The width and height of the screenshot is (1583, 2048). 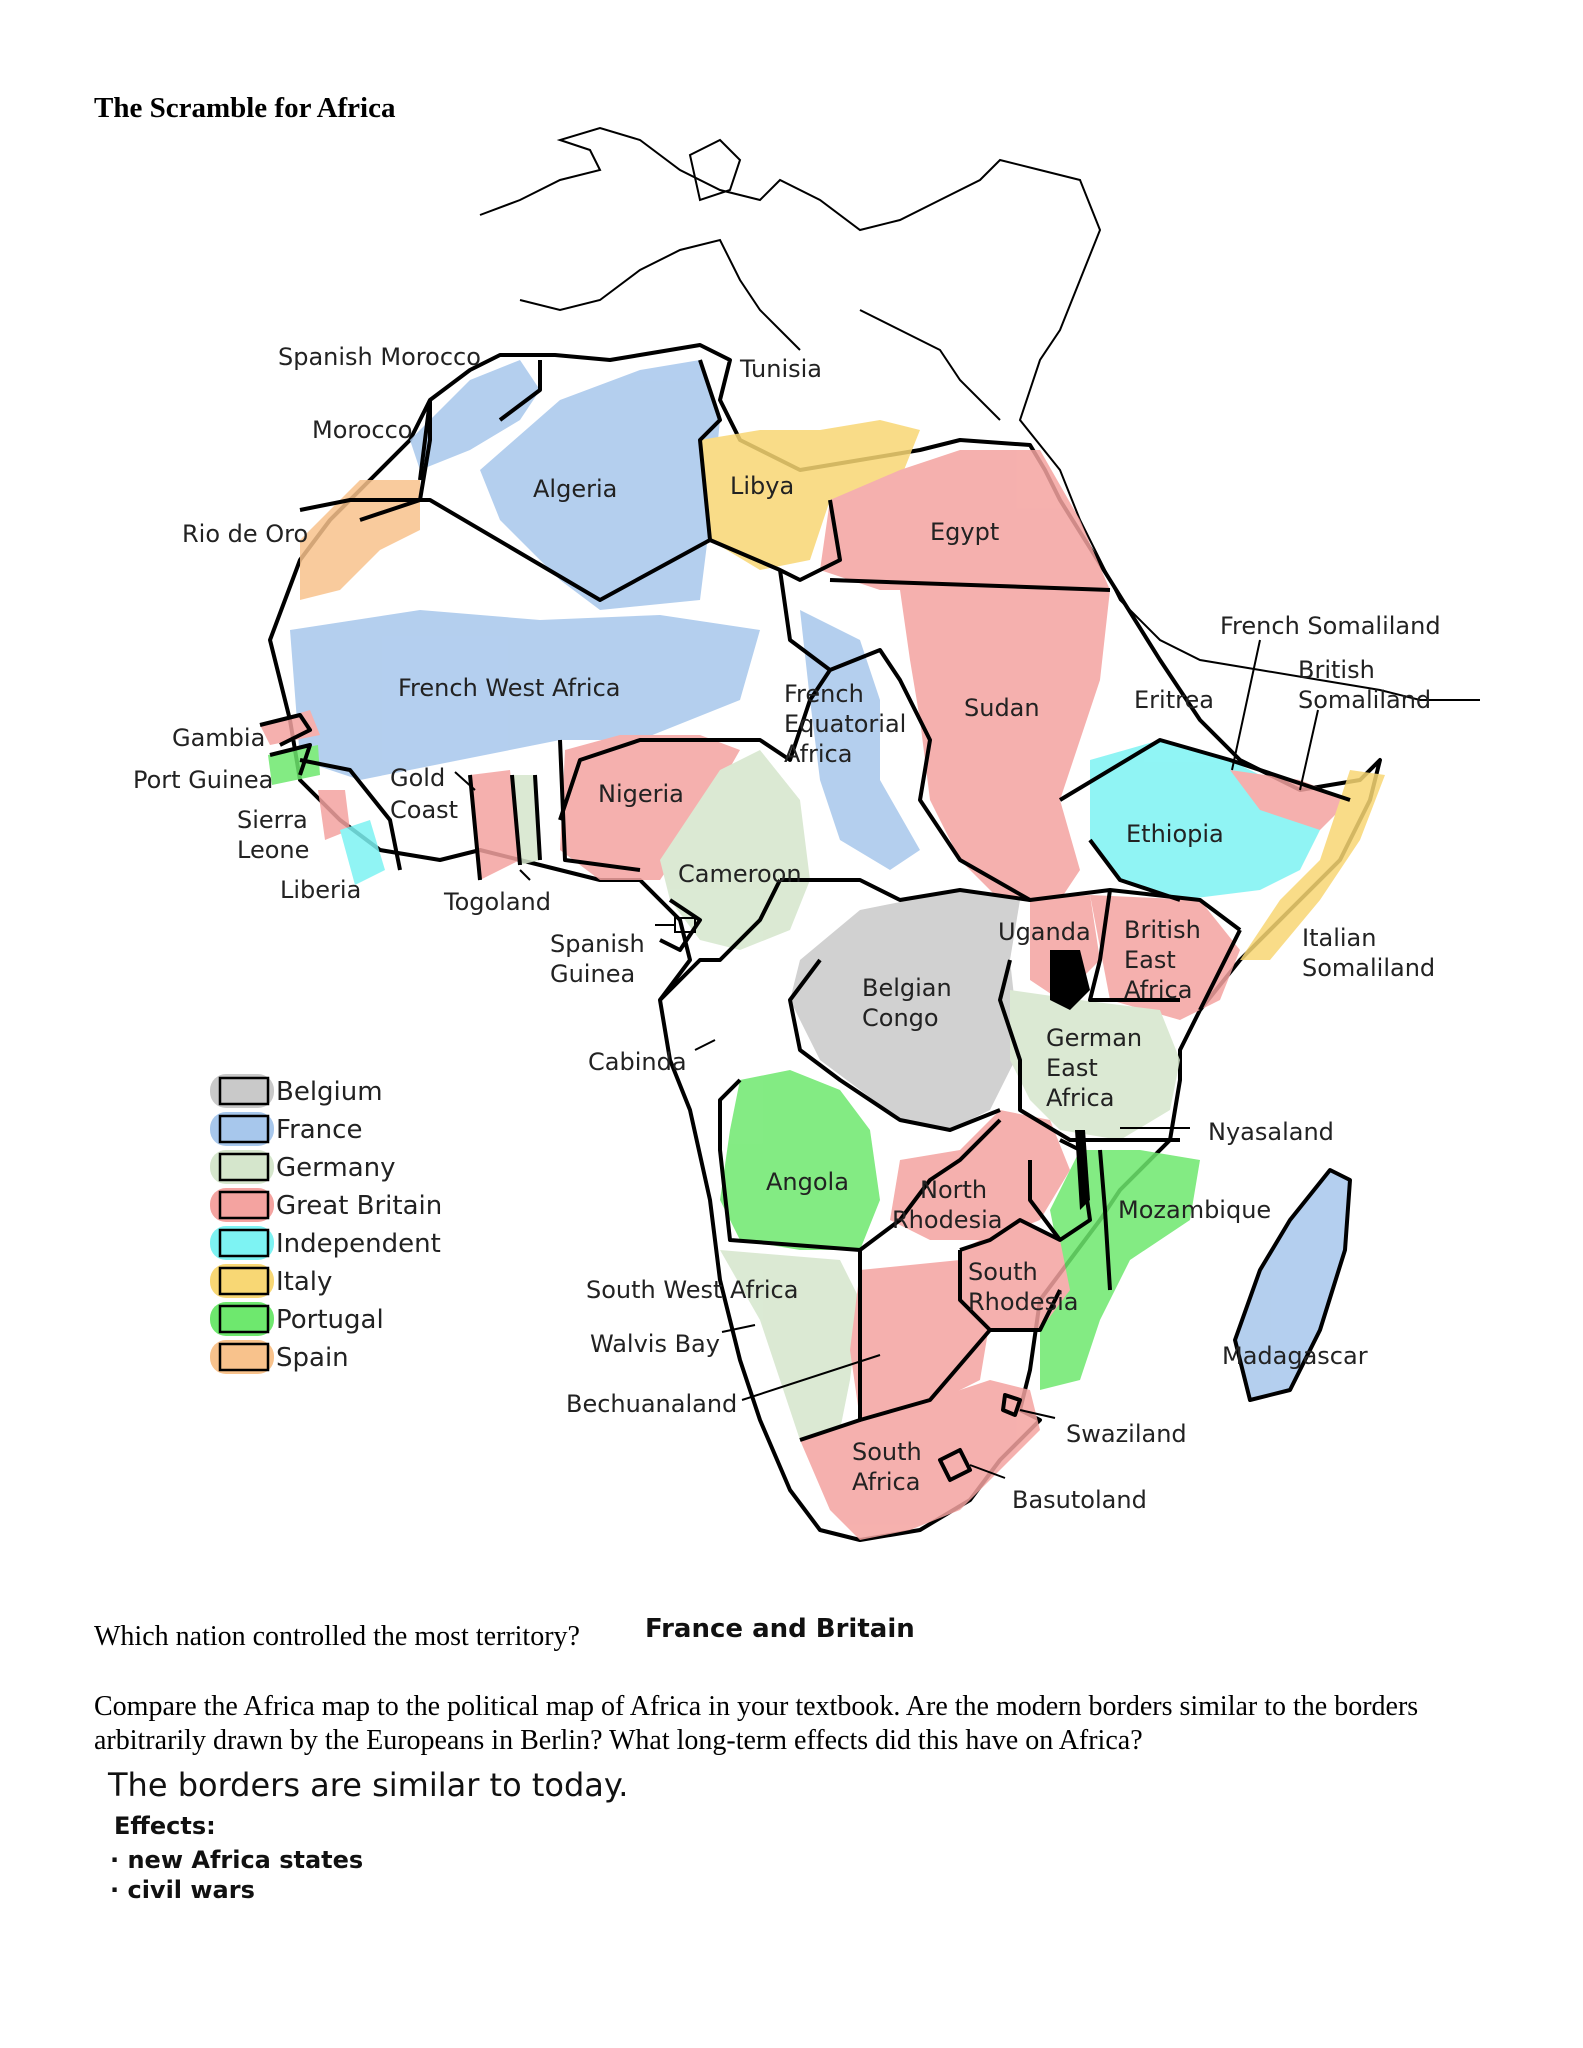 I want to click on bea-fill, so click(x=1165, y=957).